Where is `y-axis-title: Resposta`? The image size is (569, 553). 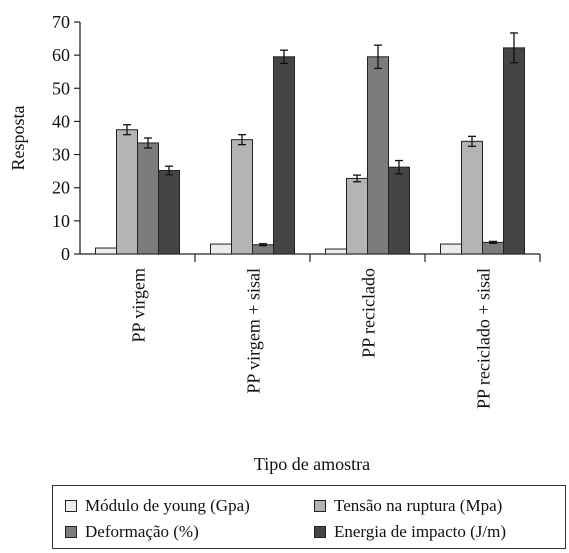 y-axis-title: Resposta is located at coordinates (18, 137).